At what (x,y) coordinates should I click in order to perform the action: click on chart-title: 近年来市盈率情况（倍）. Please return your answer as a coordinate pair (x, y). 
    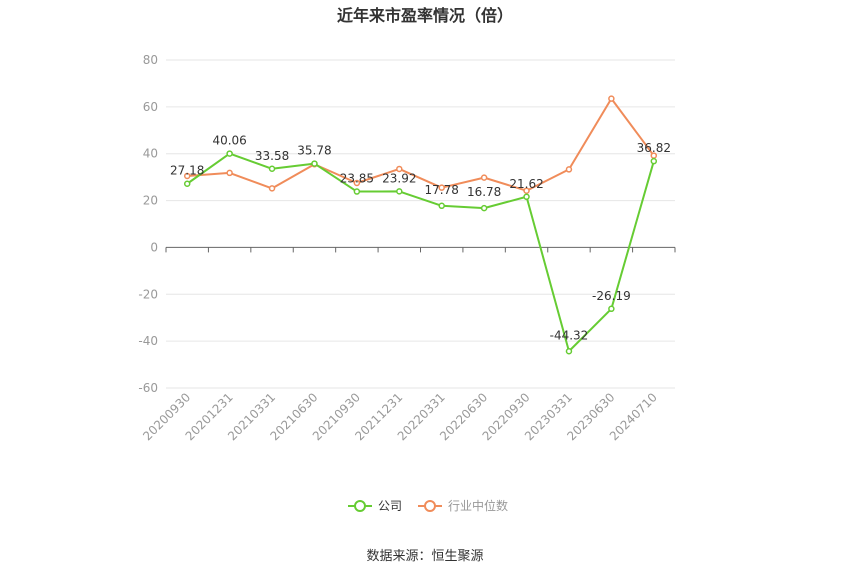
    Looking at the image, I should click on (424, 15).